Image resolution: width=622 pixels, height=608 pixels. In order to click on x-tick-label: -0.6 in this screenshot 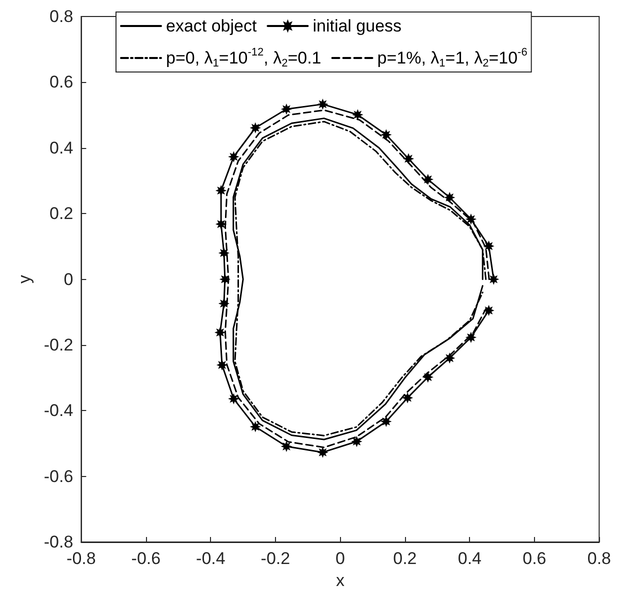, I will do `click(146, 558)`.